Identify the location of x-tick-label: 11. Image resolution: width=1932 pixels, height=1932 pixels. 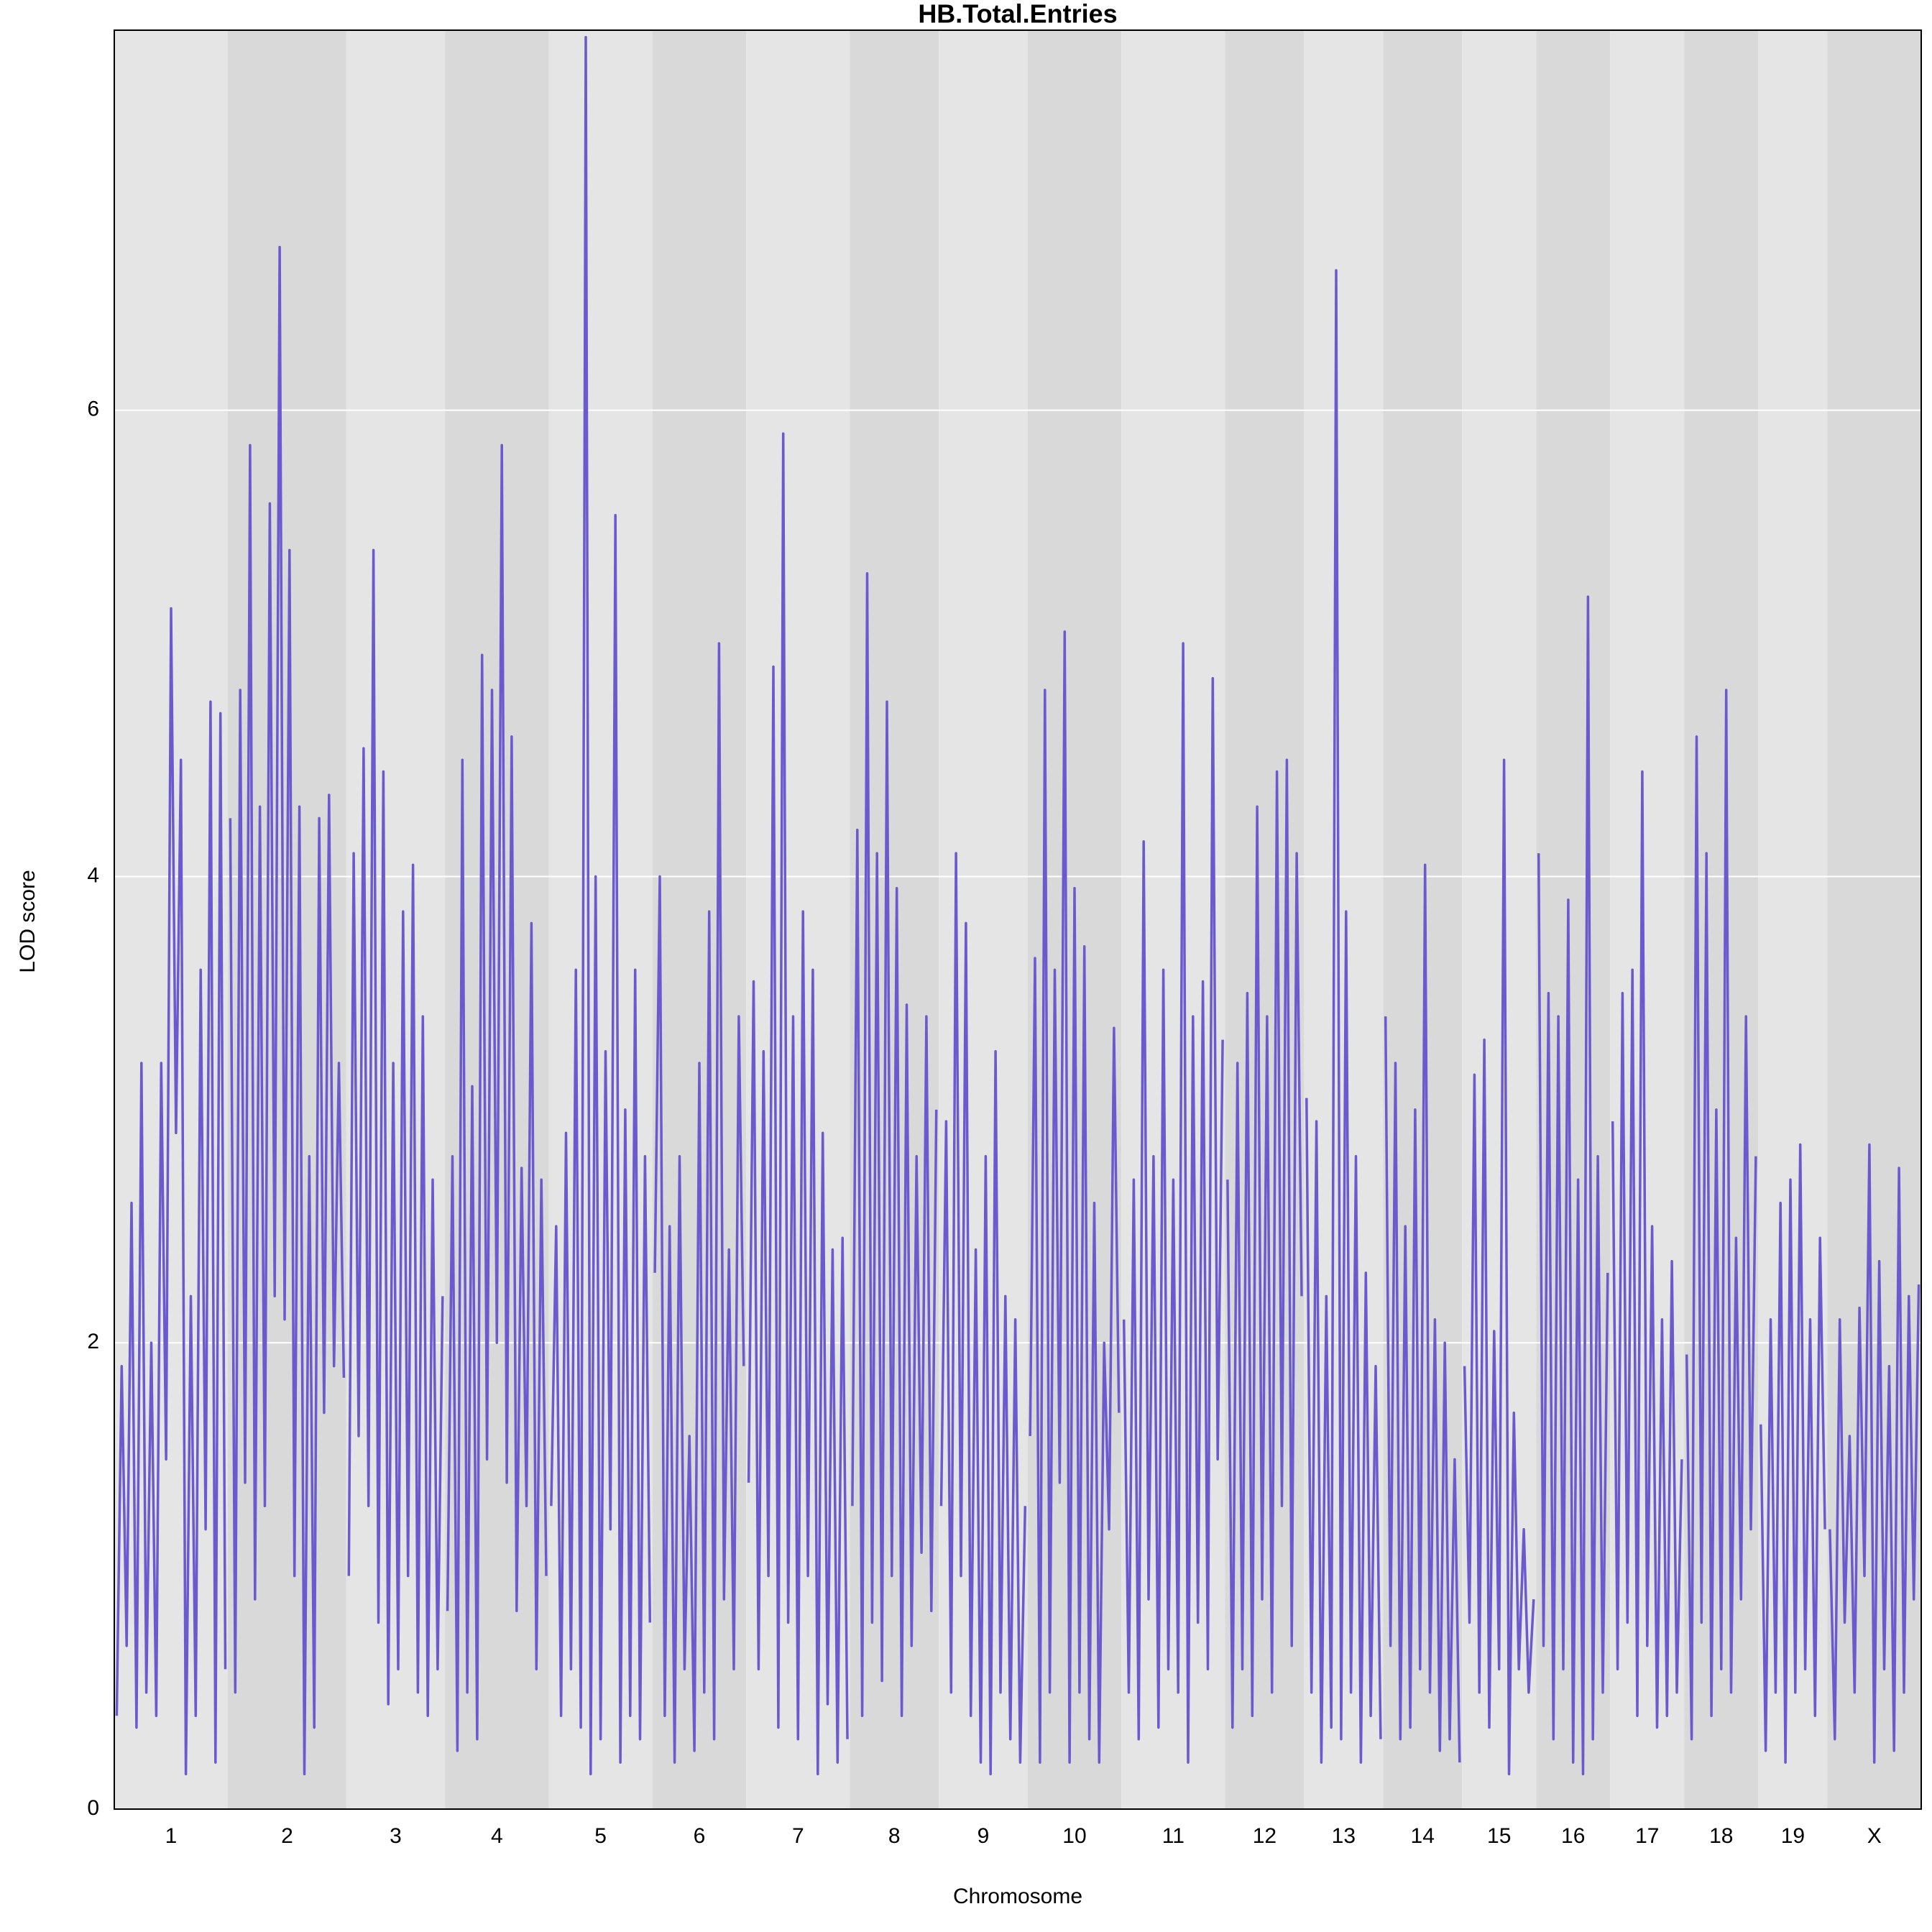
(1173, 1836).